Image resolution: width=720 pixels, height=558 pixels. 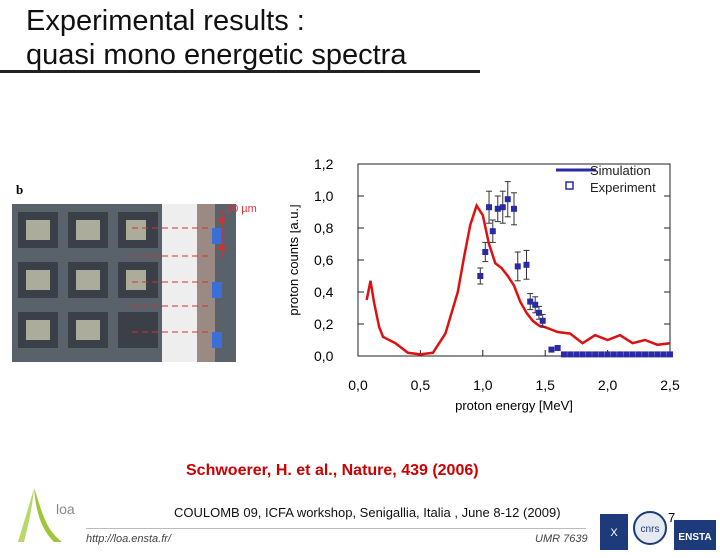 What do you see at coordinates (20, 189) in the screenshot?
I see `panel-label: b` at bounding box center [20, 189].